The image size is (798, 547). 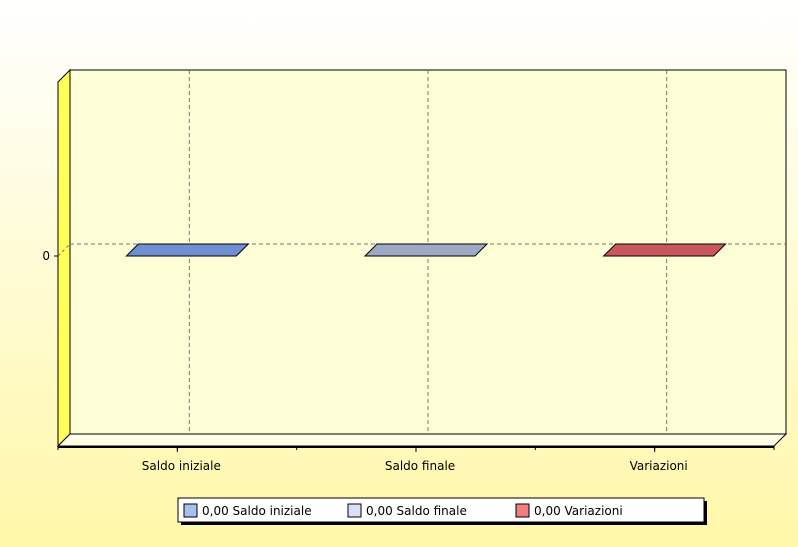 What do you see at coordinates (422, 440) in the screenshot?
I see `plot-floor` at bounding box center [422, 440].